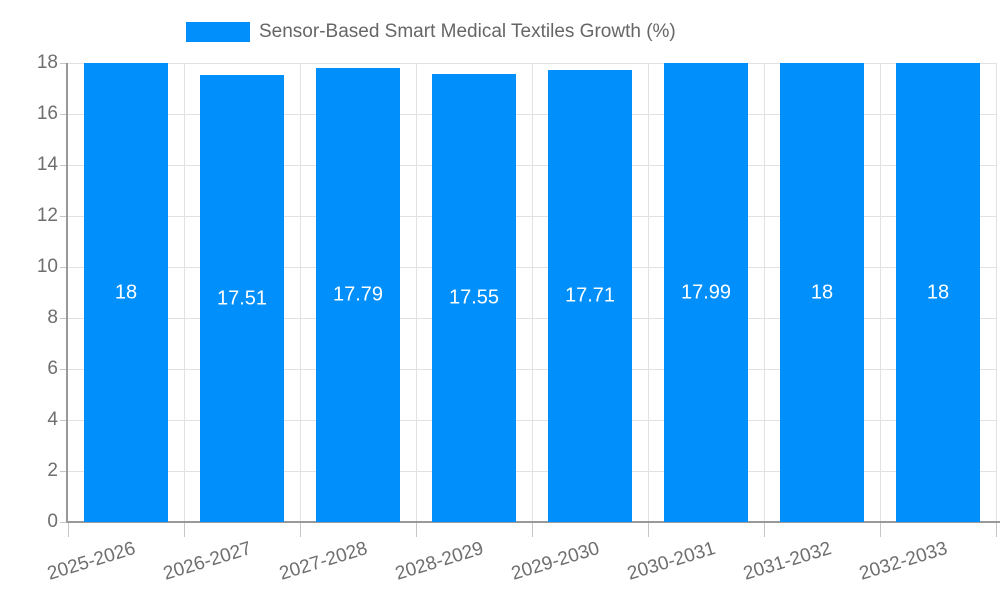 Image resolution: width=1000 pixels, height=600 pixels. What do you see at coordinates (52, 317) in the screenshot?
I see `y-tick-label: 8` at bounding box center [52, 317].